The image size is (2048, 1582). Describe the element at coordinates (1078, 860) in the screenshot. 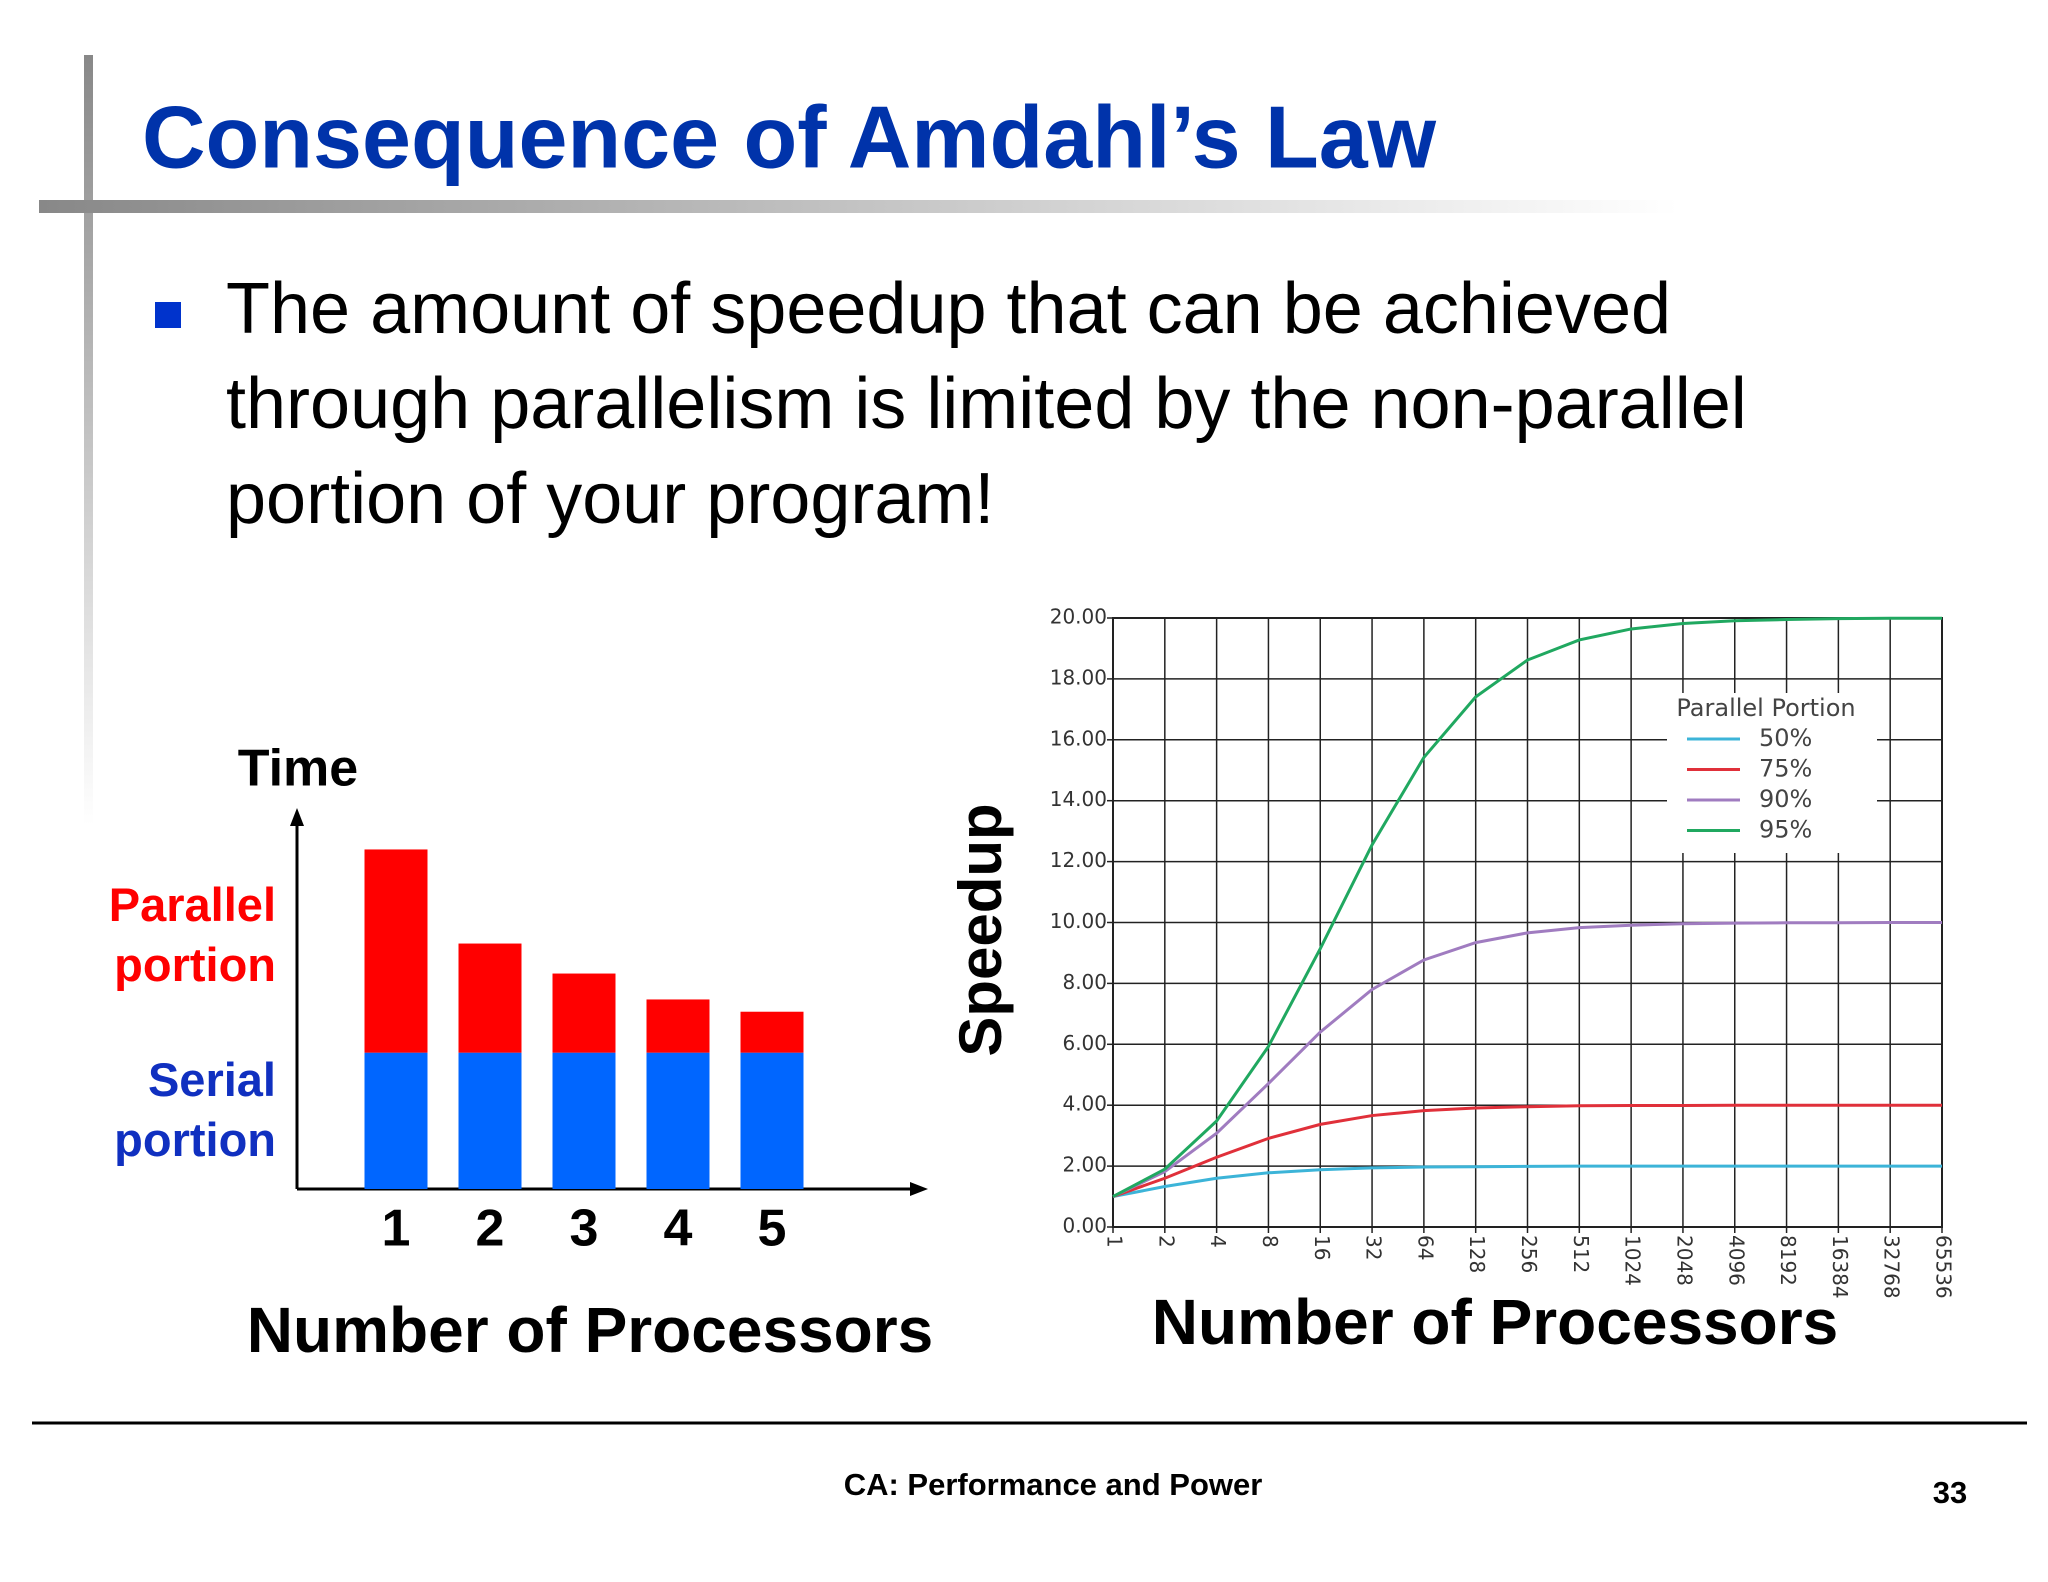

I see `y-tick-label: 12.00` at that location.